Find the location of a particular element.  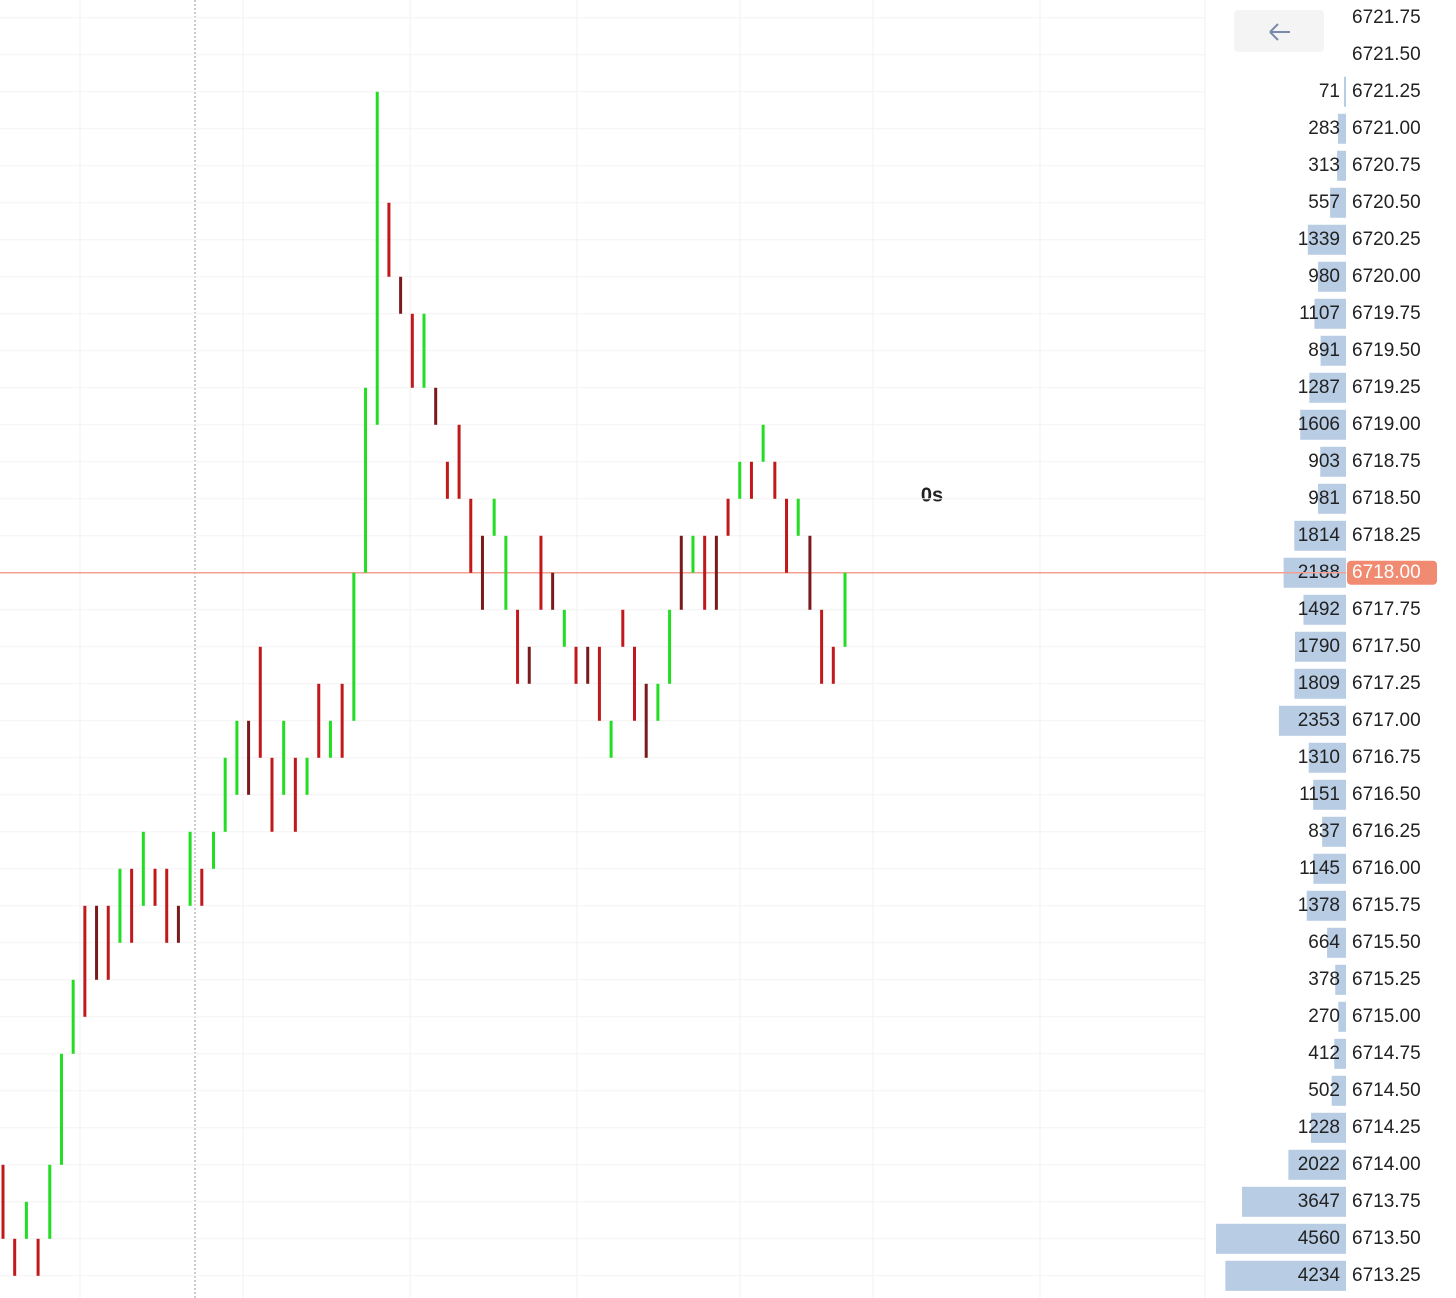

timer: 0s is located at coordinates (932, 495).